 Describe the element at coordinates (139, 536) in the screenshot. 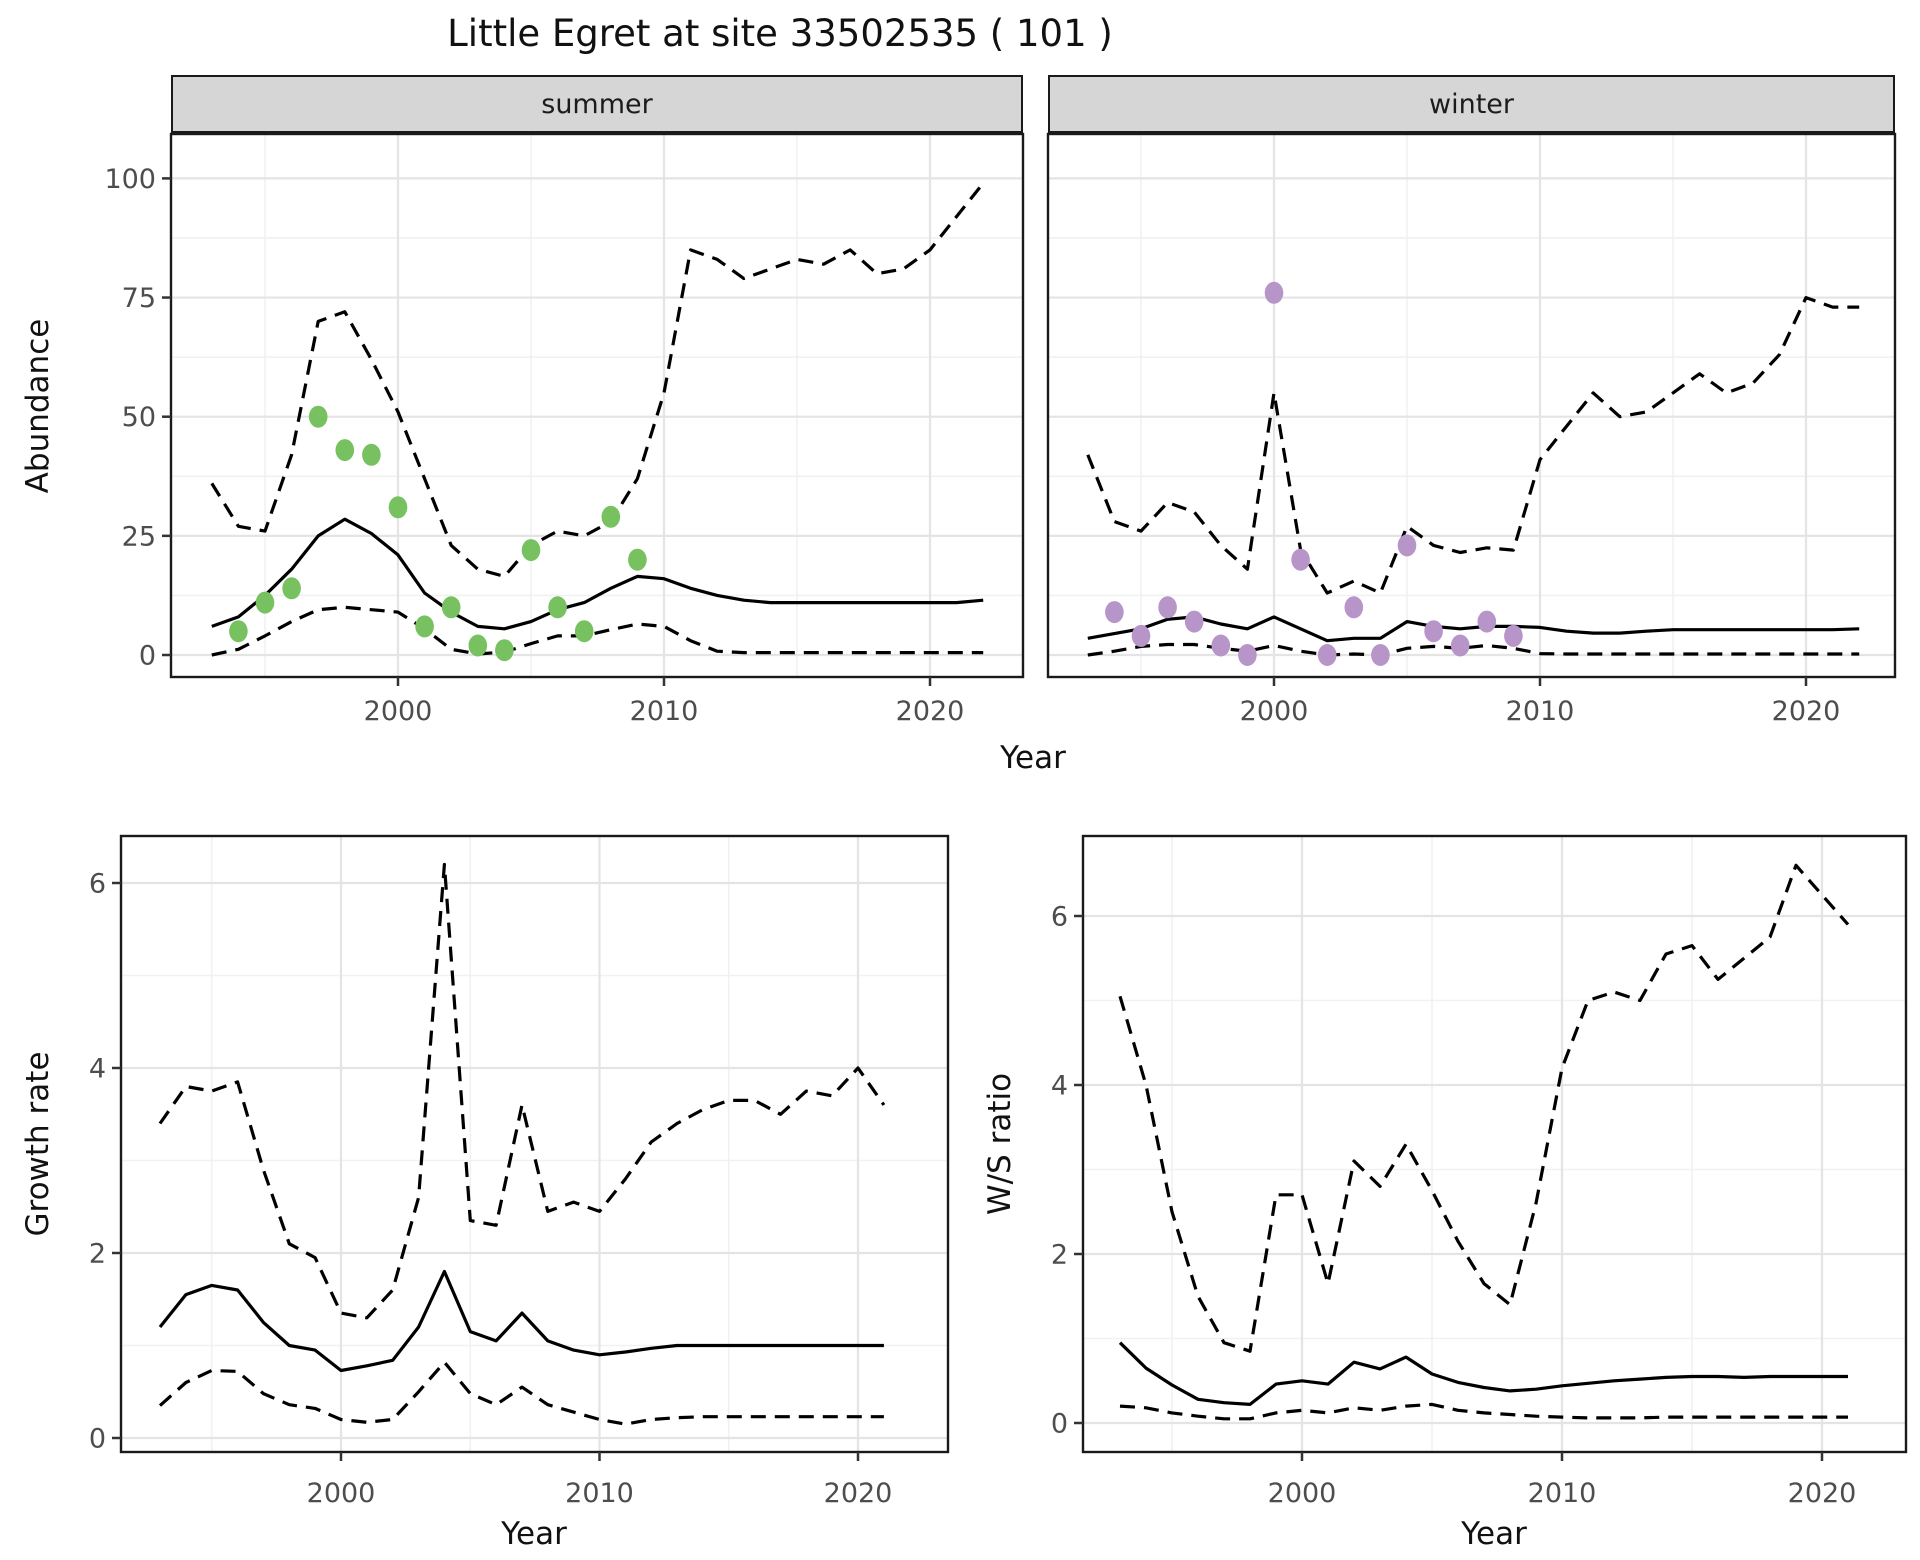

I see `y-tick-label: 25` at that location.